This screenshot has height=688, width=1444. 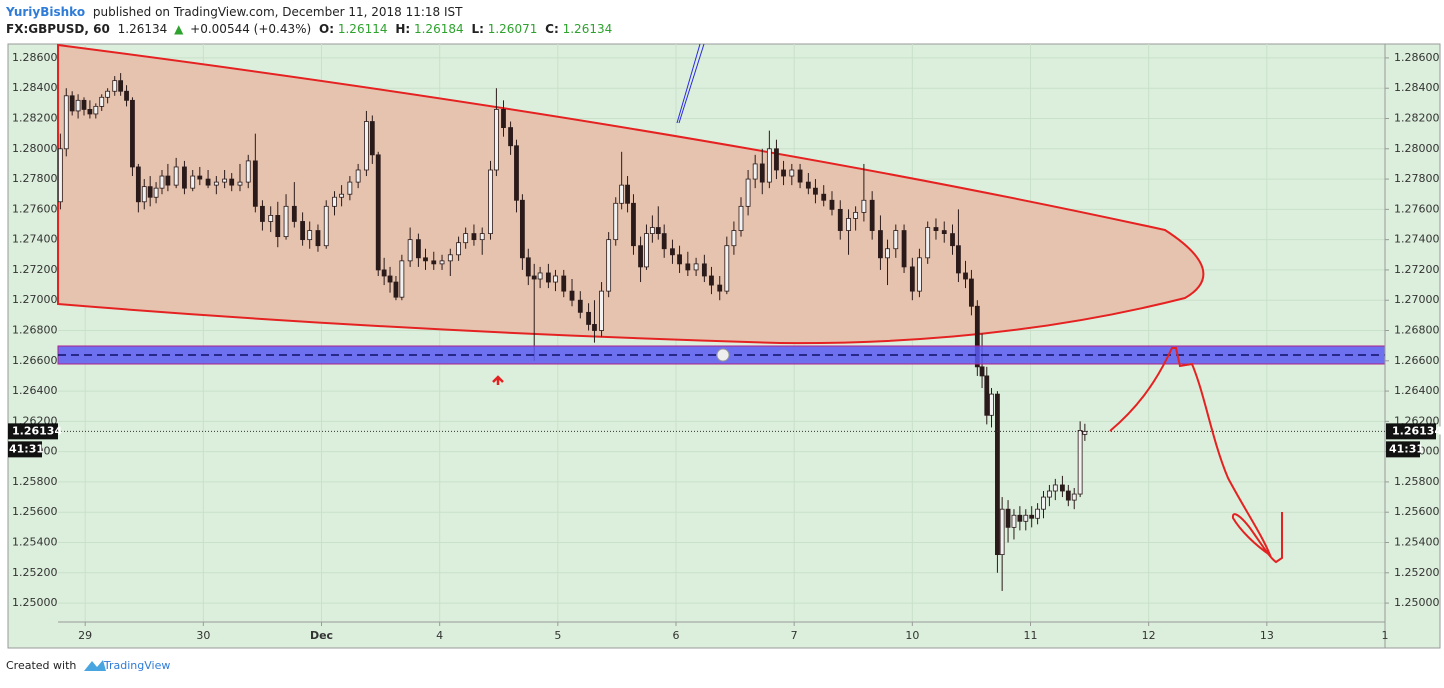 I want to click on x-tick-label: 7, so click(x=794, y=635).